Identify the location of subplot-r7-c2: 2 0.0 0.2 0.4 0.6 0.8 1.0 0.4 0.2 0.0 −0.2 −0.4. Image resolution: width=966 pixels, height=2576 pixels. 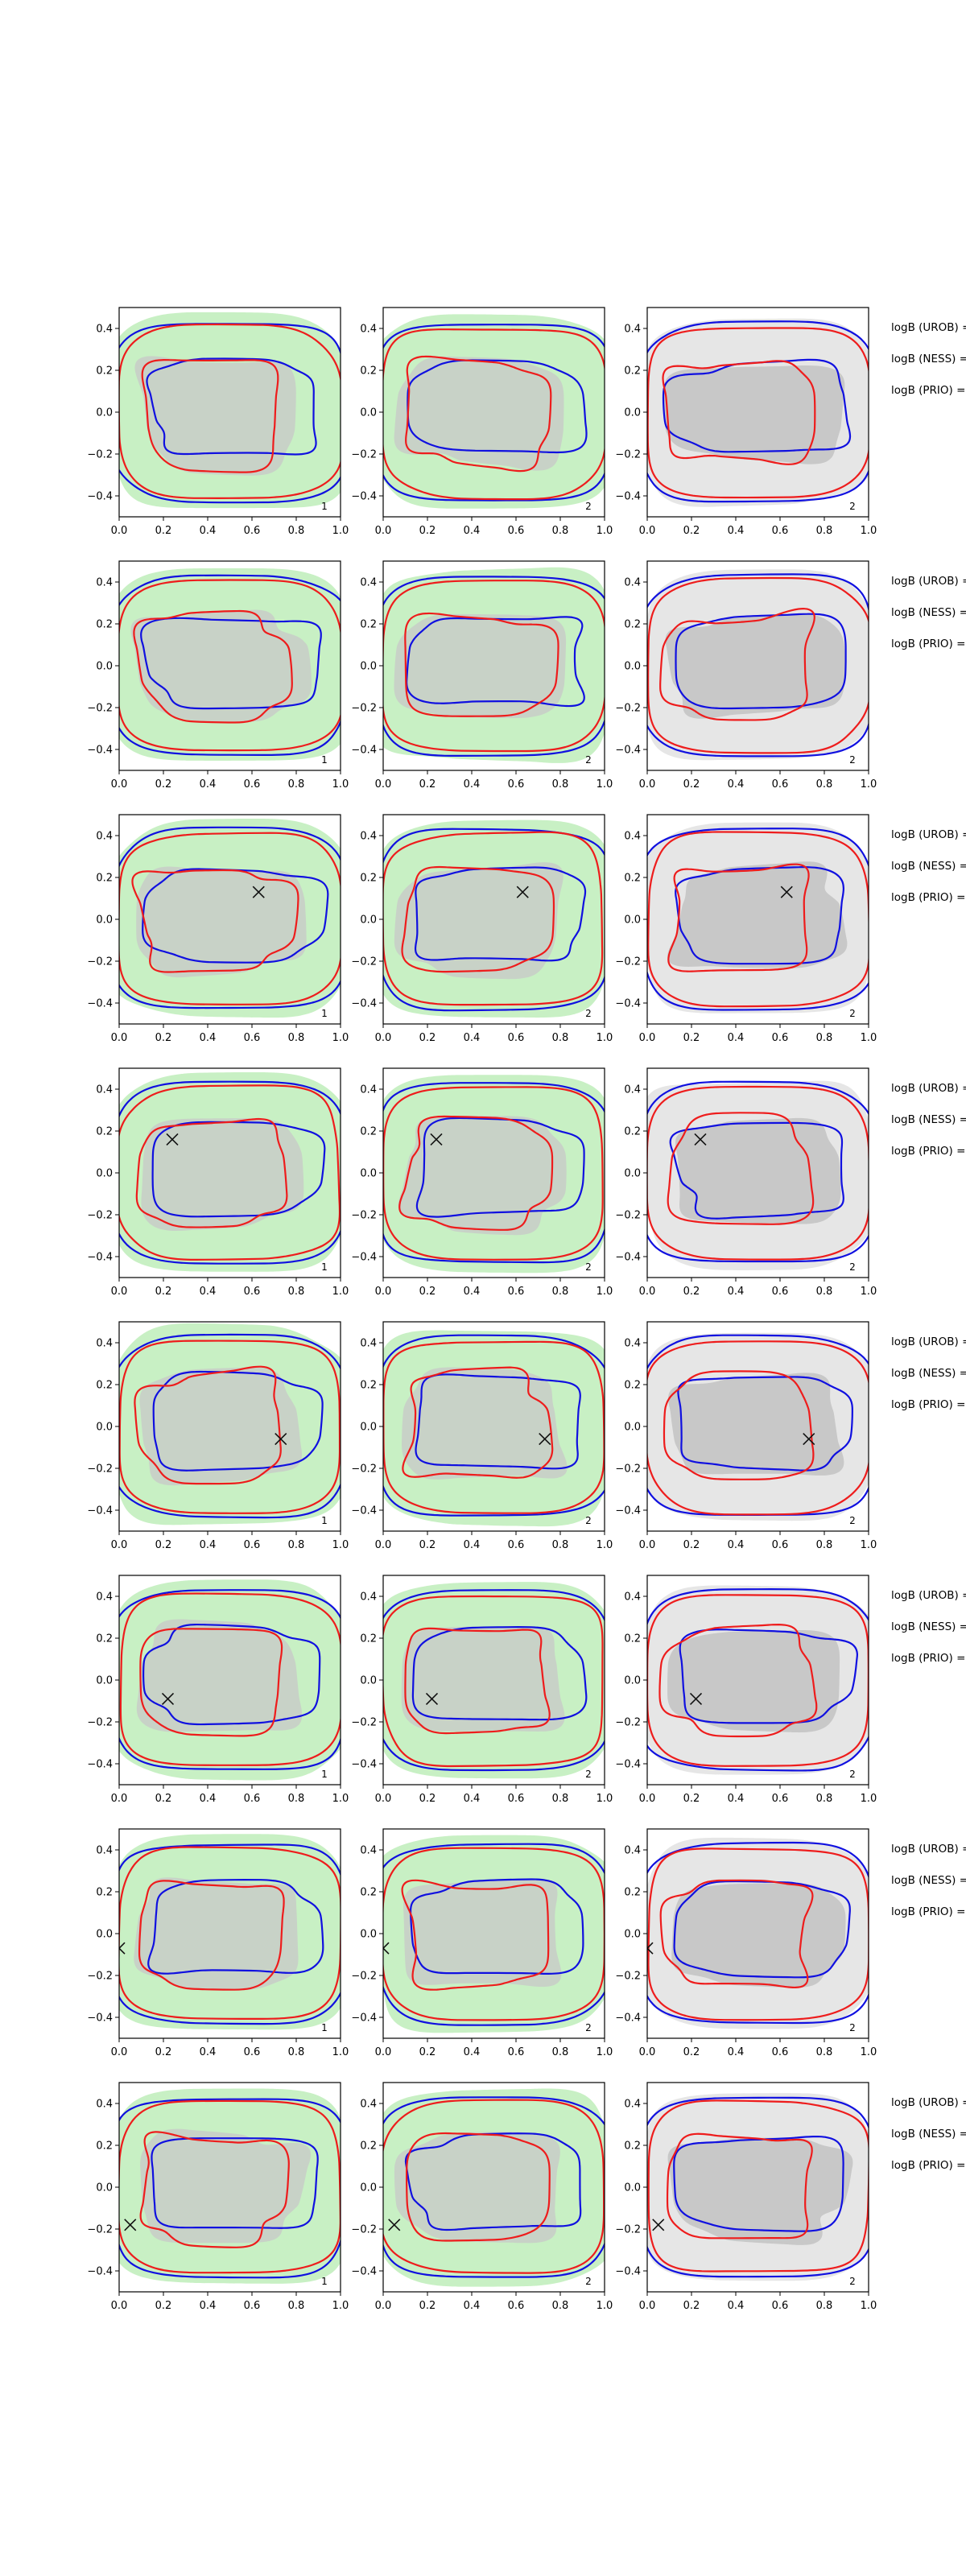
(482, 1943).